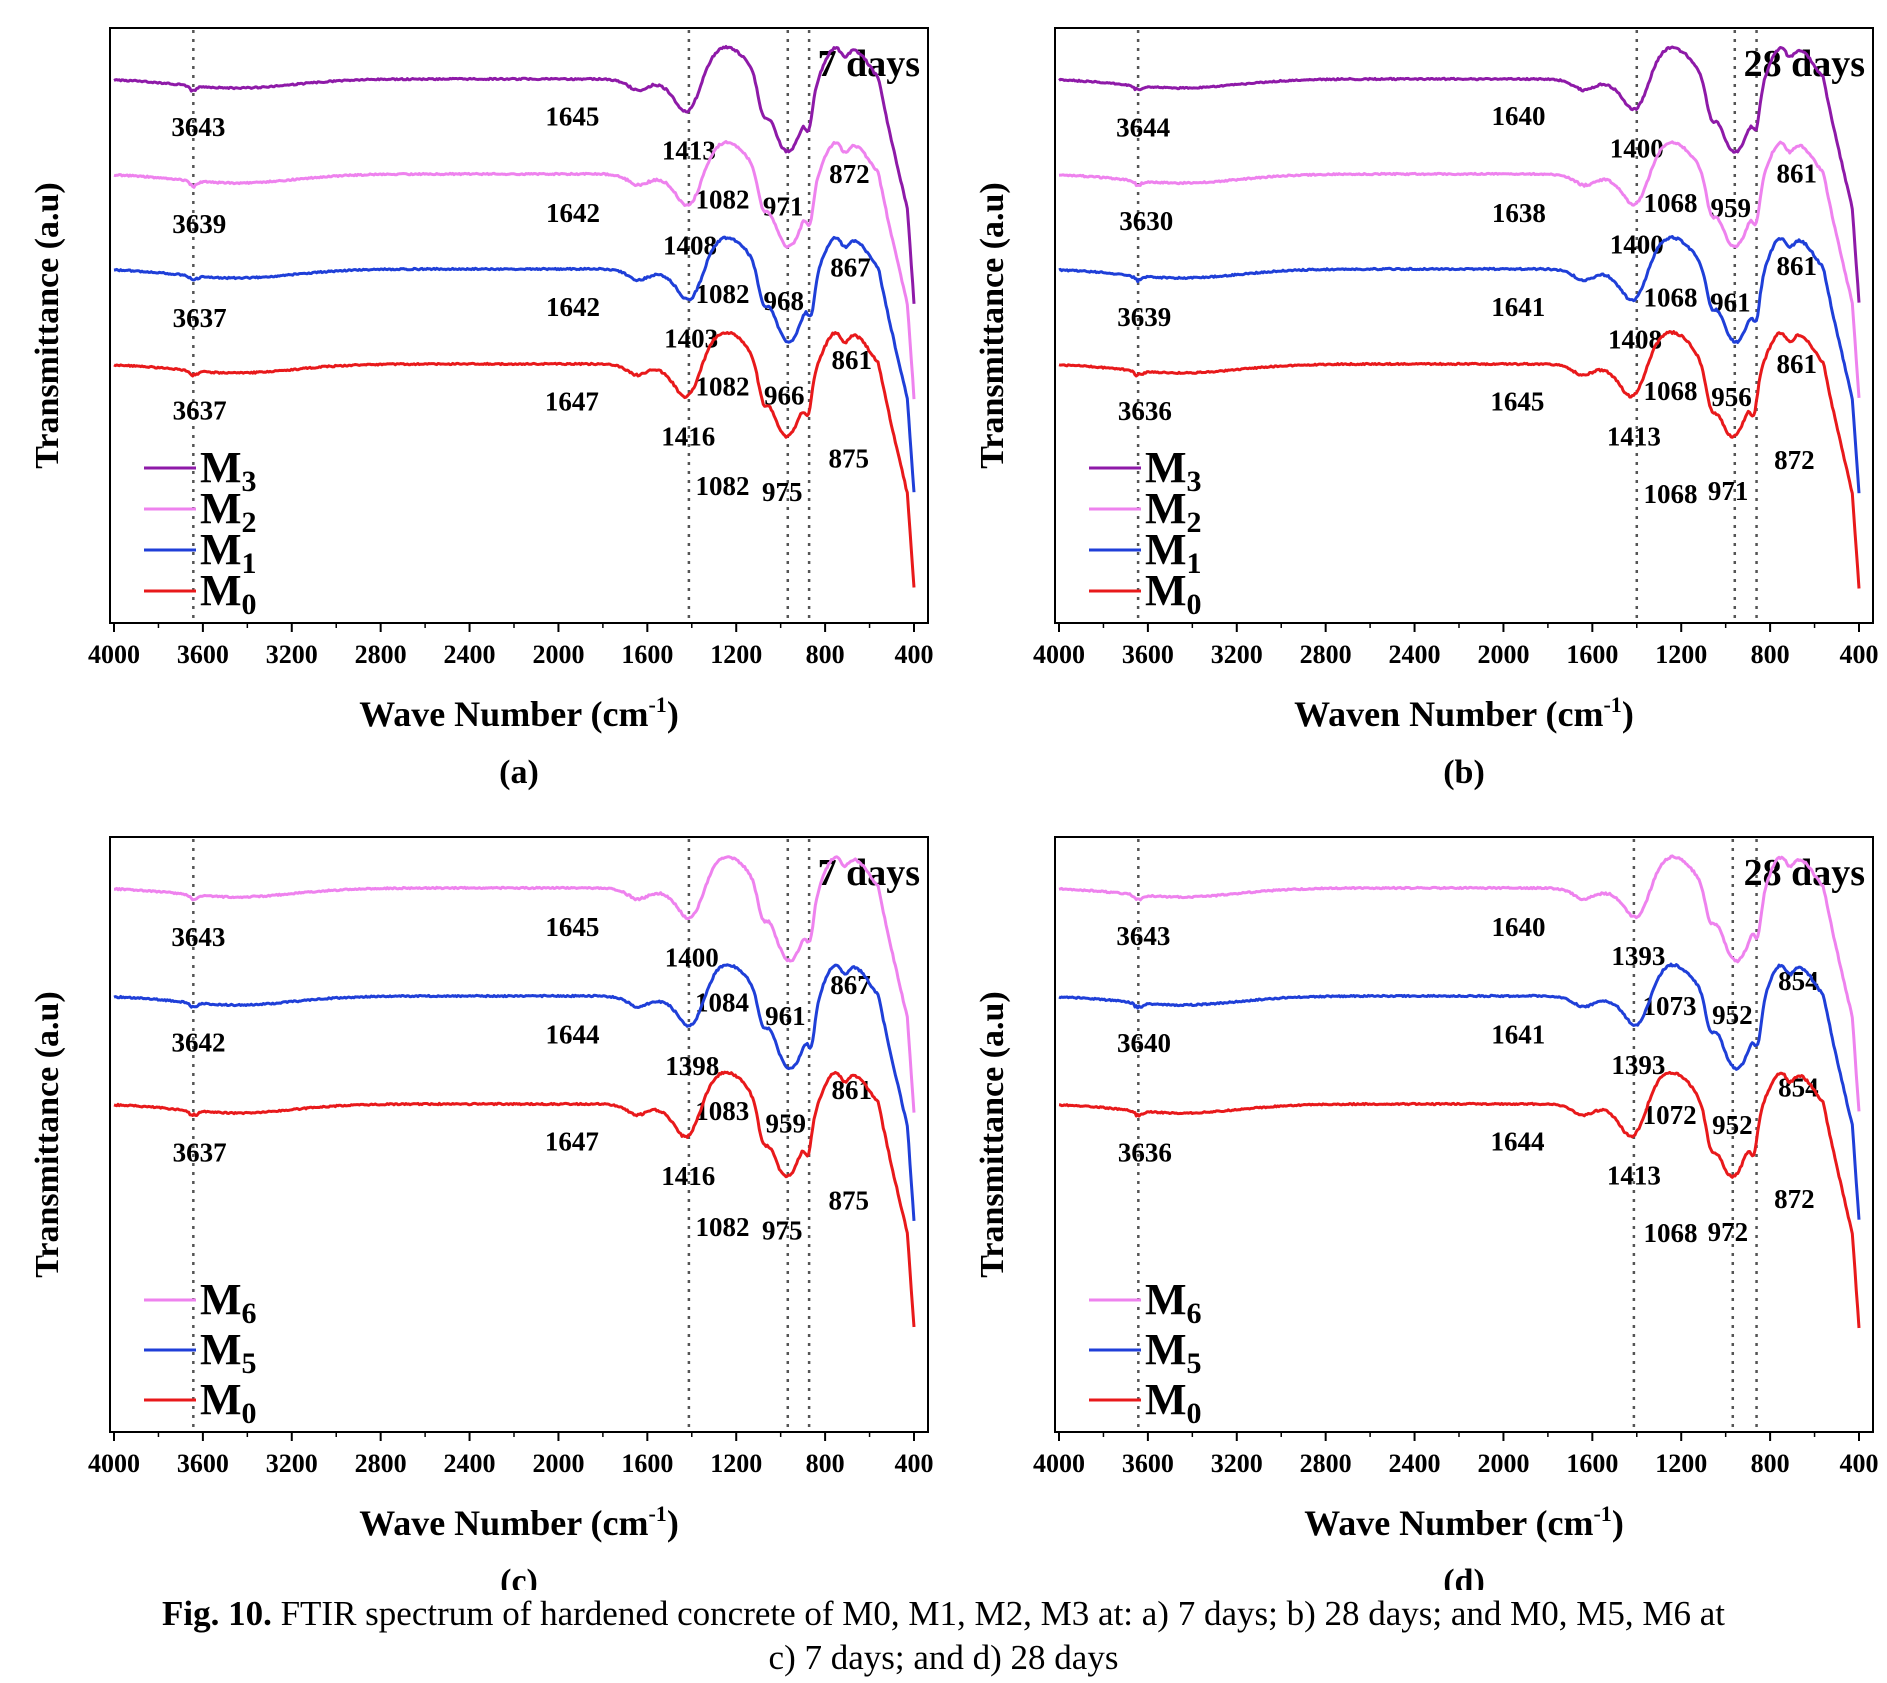 Image resolution: width=1887 pixels, height=1683 pixels. I want to click on legend-label-M0: M0, so click(1173, 1402).